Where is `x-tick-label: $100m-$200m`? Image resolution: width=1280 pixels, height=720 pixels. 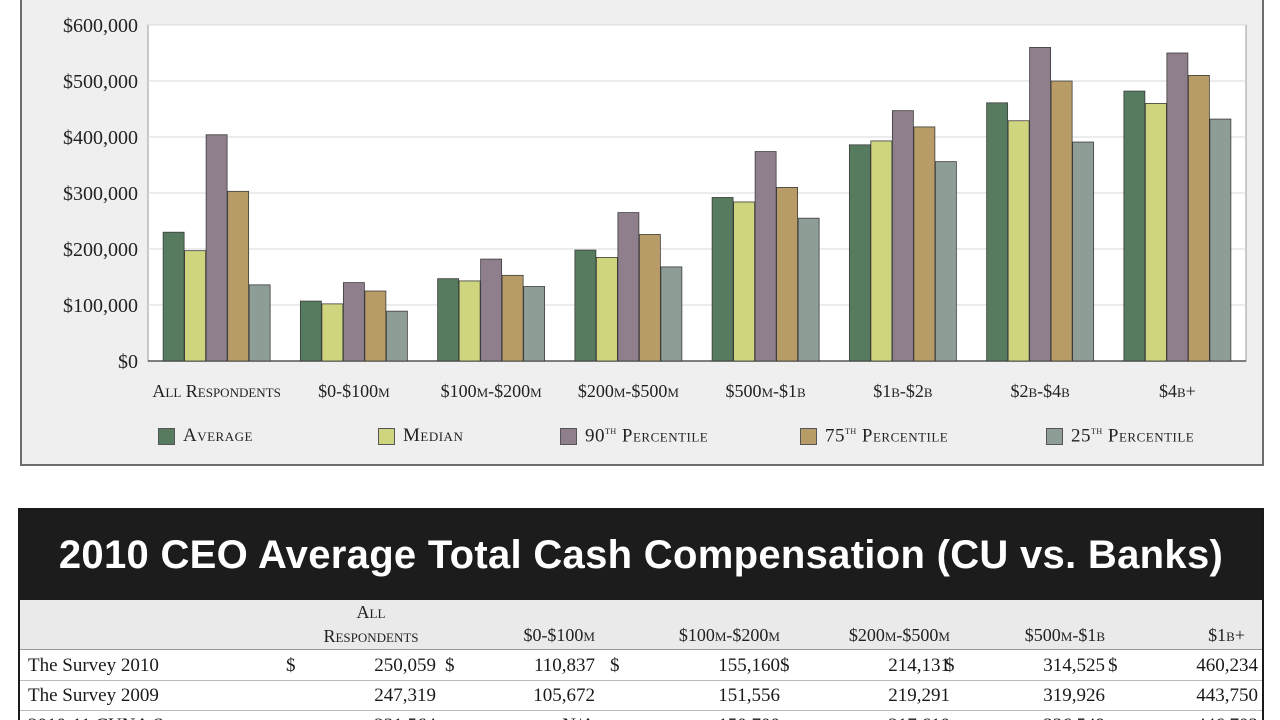 x-tick-label: $100m-$200m is located at coordinates (492, 391).